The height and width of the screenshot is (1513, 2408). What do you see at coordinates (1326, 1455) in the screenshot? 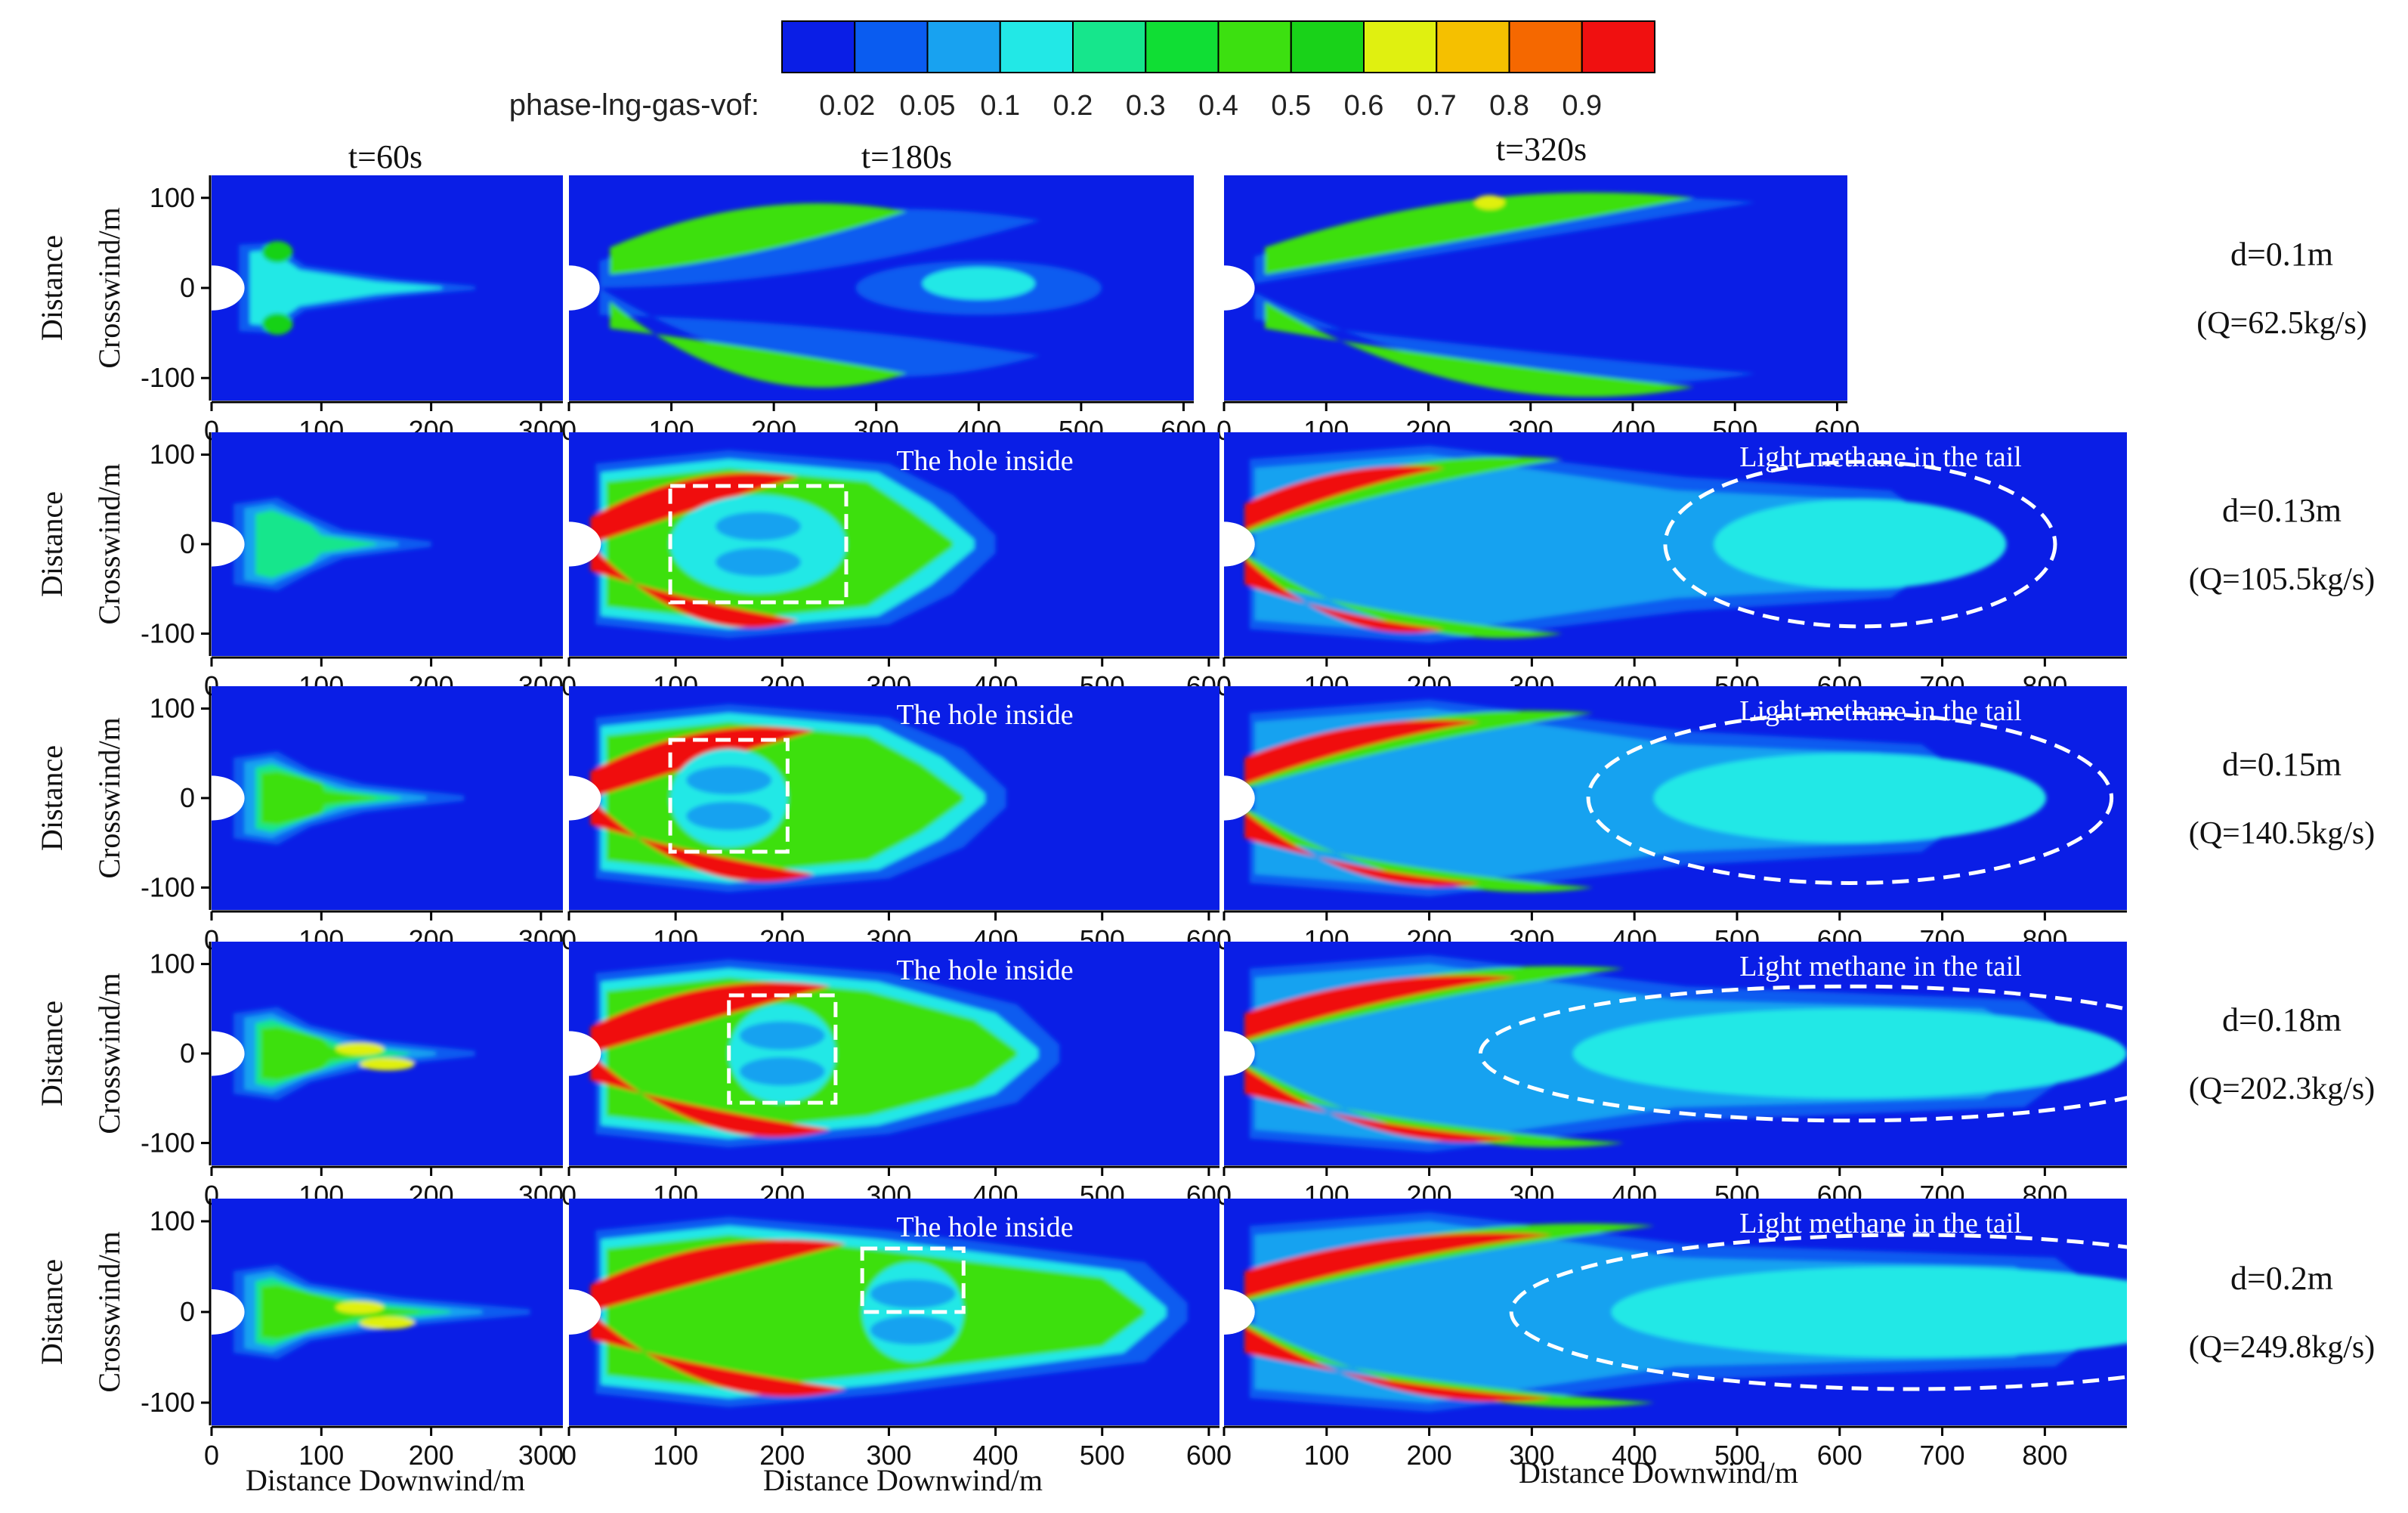
I see `x-tick-label: 100` at bounding box center [1326, 1455].